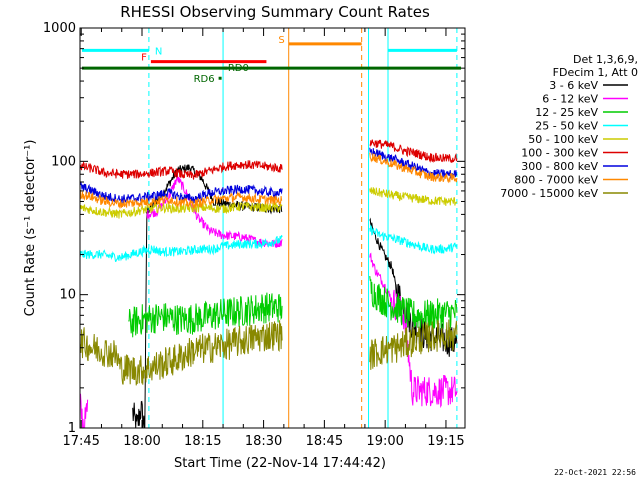 Image resolution: width=640 pixels, height=480 pixels. Describe the element at coordinates (63, 161) in the screenshot. I see `y-tick-label-2: 100` at that location.